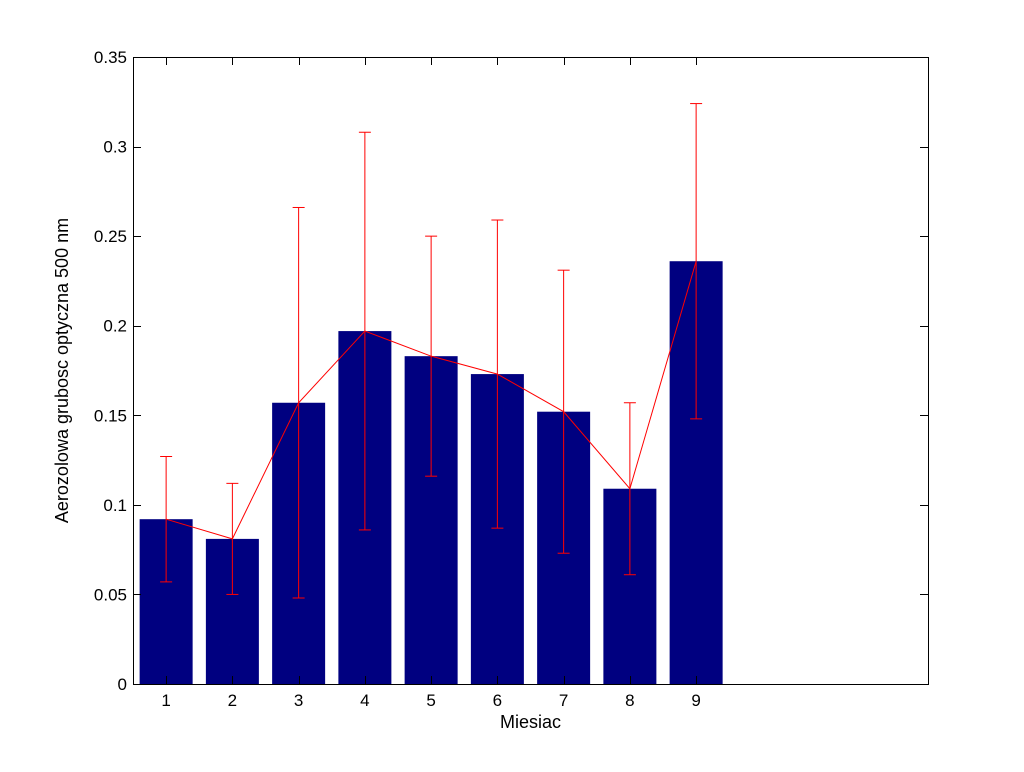  I want to click on x-tick-label: 6, so click(497, 700).